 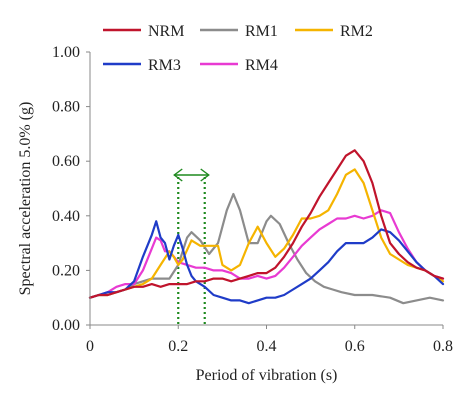 What do you see at coordinates (267, 375) in the screenshot?
I see `x-axis-title: Period of vibration (s)` at bounding box center [267, 375].